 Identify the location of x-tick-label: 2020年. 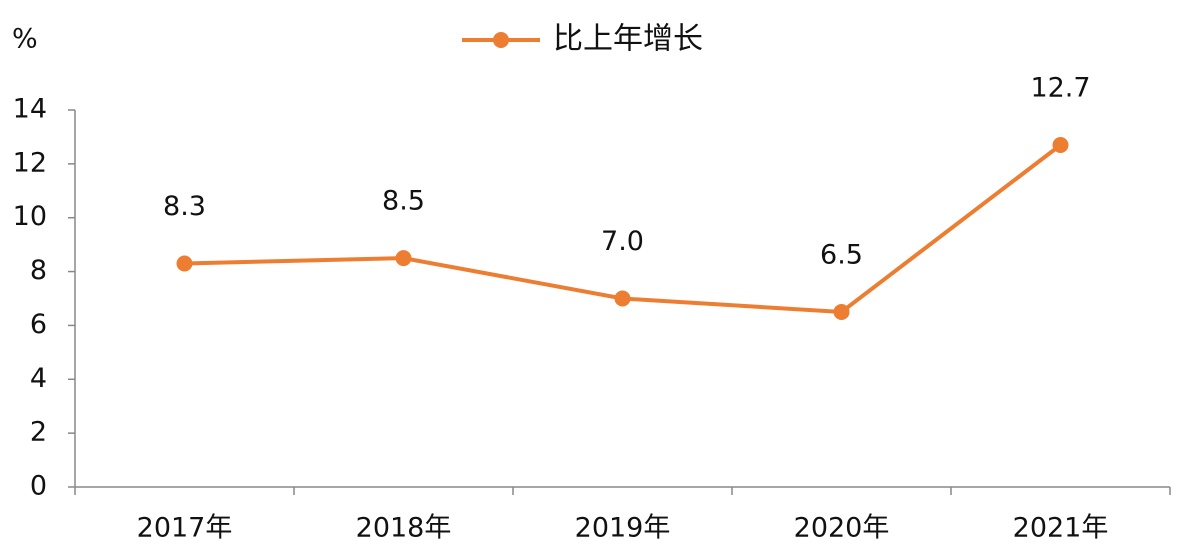
(842, 528).